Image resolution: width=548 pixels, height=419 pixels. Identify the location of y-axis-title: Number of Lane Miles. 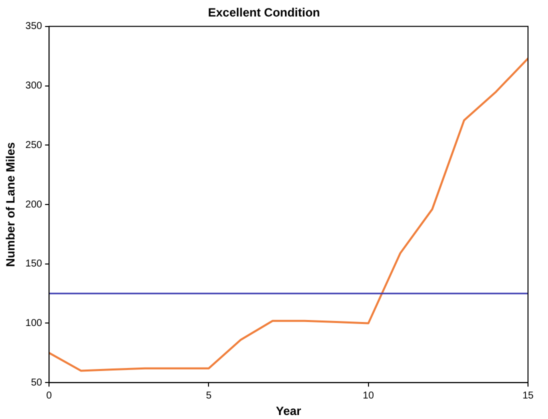
(11, 204).